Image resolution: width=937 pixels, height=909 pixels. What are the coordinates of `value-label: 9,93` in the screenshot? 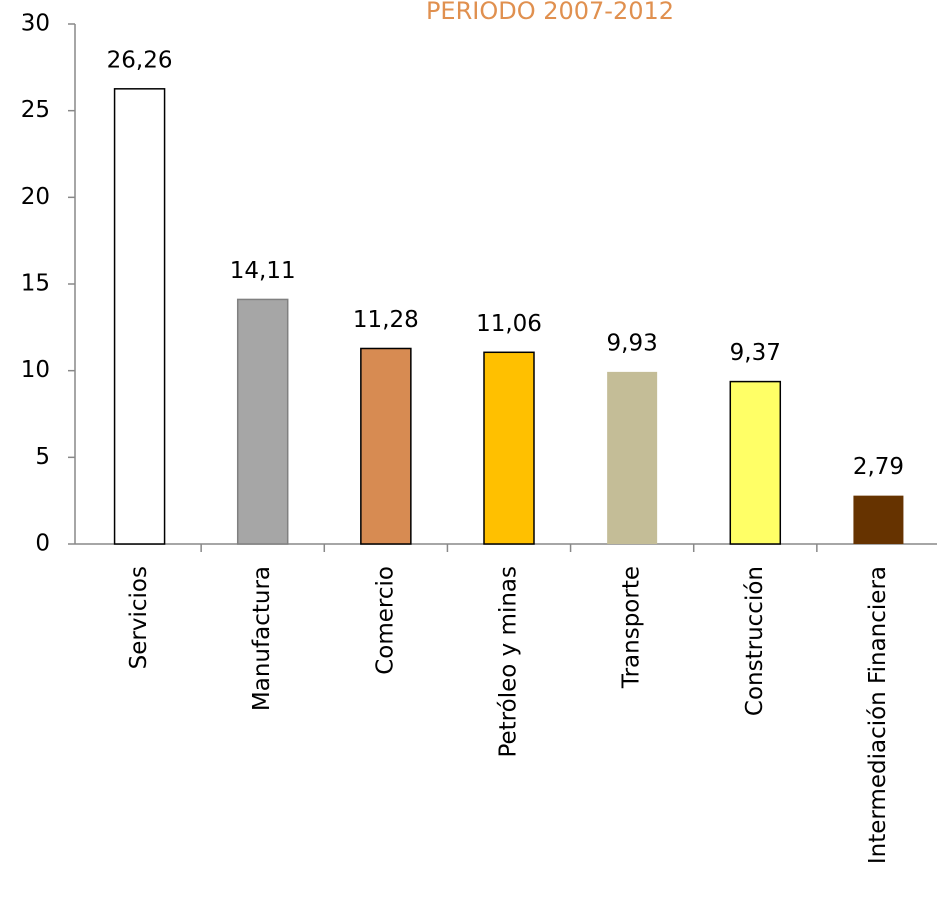 It's located at (632, 343).